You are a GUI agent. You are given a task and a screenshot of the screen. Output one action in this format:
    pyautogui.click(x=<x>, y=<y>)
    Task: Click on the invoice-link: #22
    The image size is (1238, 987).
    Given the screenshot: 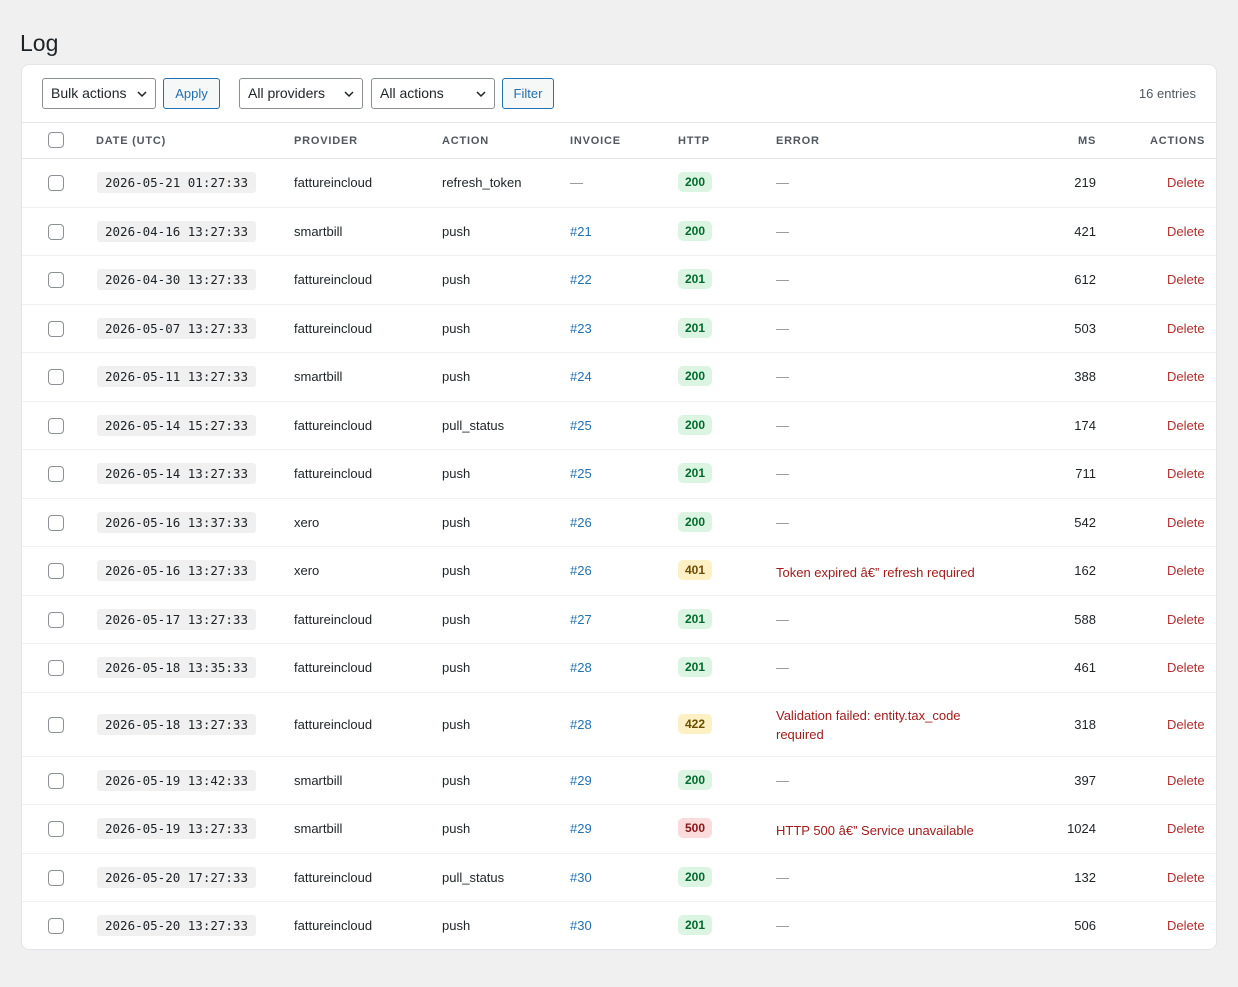 What is the action you would take?
    pyautogui.click(x=581, y=280)
    